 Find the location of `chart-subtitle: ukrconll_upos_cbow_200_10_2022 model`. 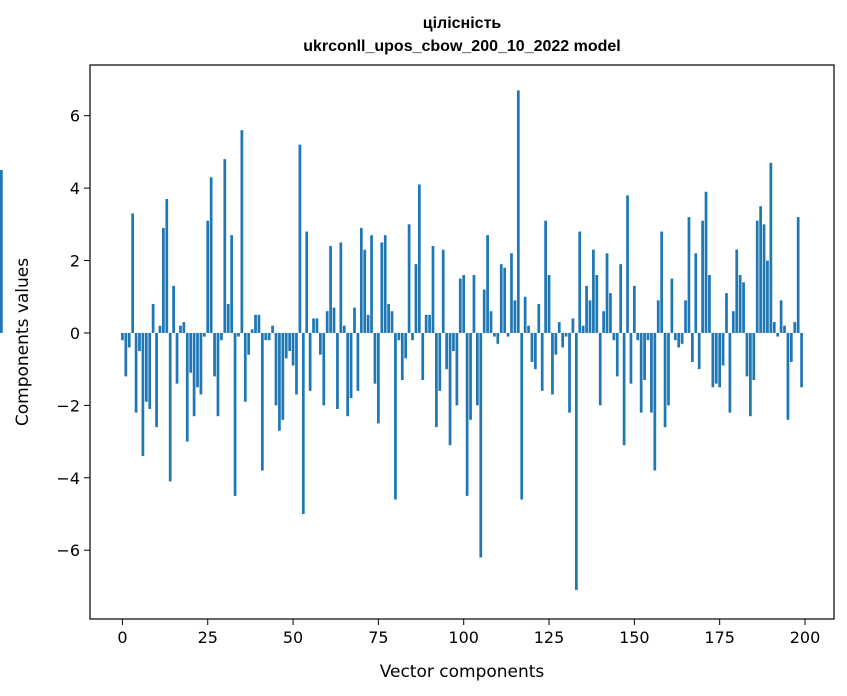

chart-subtitle: ukrconll_upos_cbow_200_10_2022 model is located at coordinates (461, 46).